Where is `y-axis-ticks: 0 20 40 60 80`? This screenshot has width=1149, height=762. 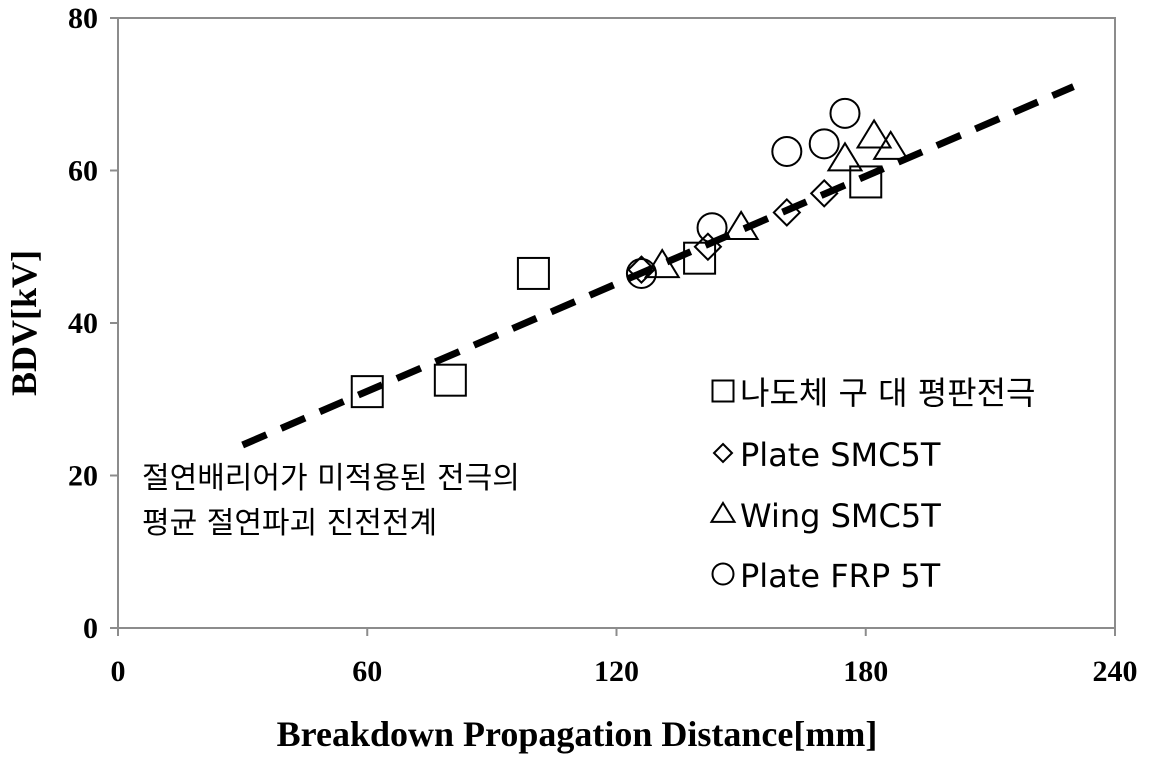
y-axis-ticks: 0 20 40 60 80 is located at coordinates (93, 323).